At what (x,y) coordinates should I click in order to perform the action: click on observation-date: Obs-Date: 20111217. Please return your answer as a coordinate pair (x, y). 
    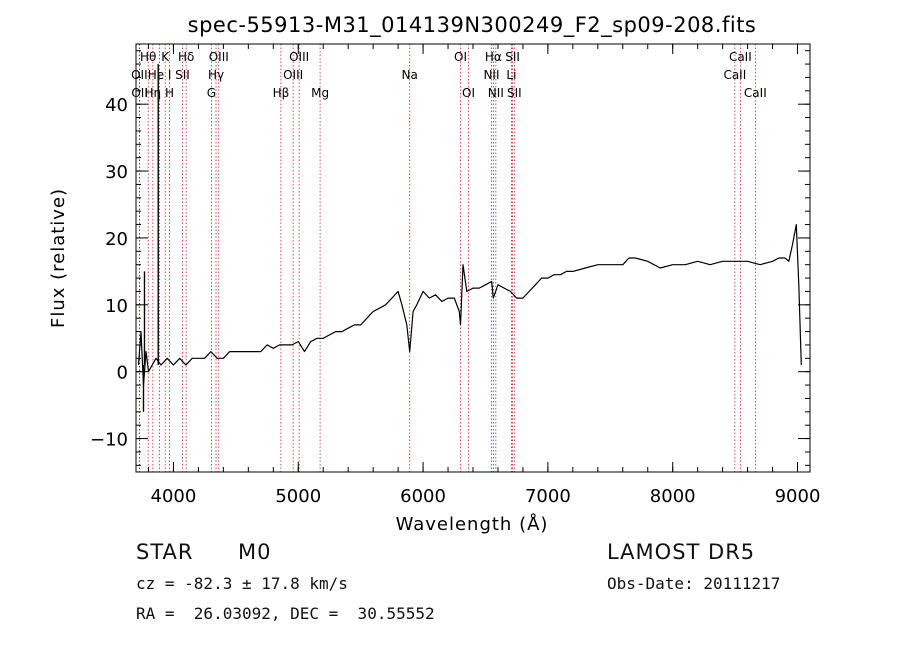
    Looking at the image, I should click on (694, 583).